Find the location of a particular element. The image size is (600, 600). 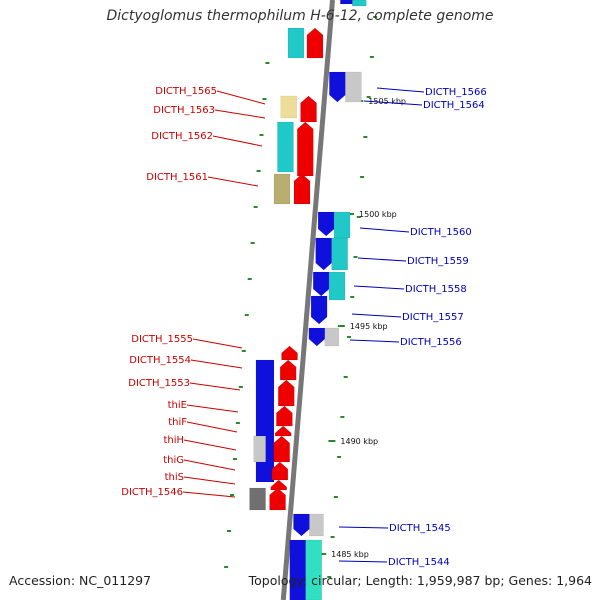

kbp-label: 1490 kbp is located at coordinates (359, 441).